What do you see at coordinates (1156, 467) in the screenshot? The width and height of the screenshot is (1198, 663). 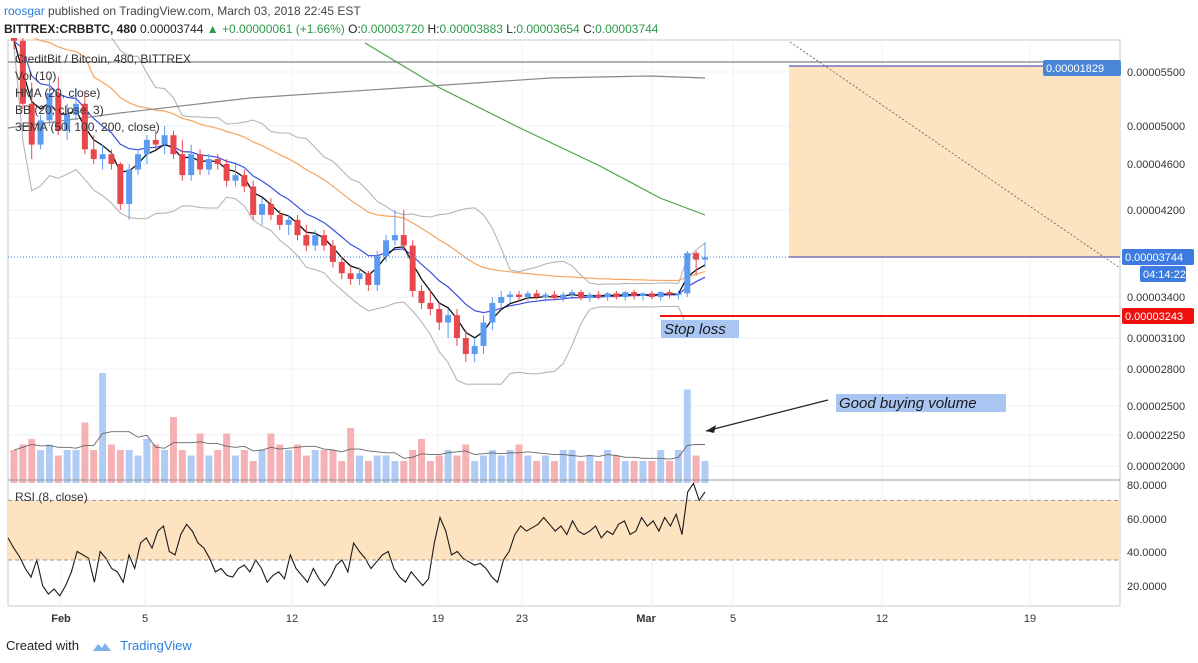 I see `price-tick: 0.00002000` at bounding box center [1156, 467].